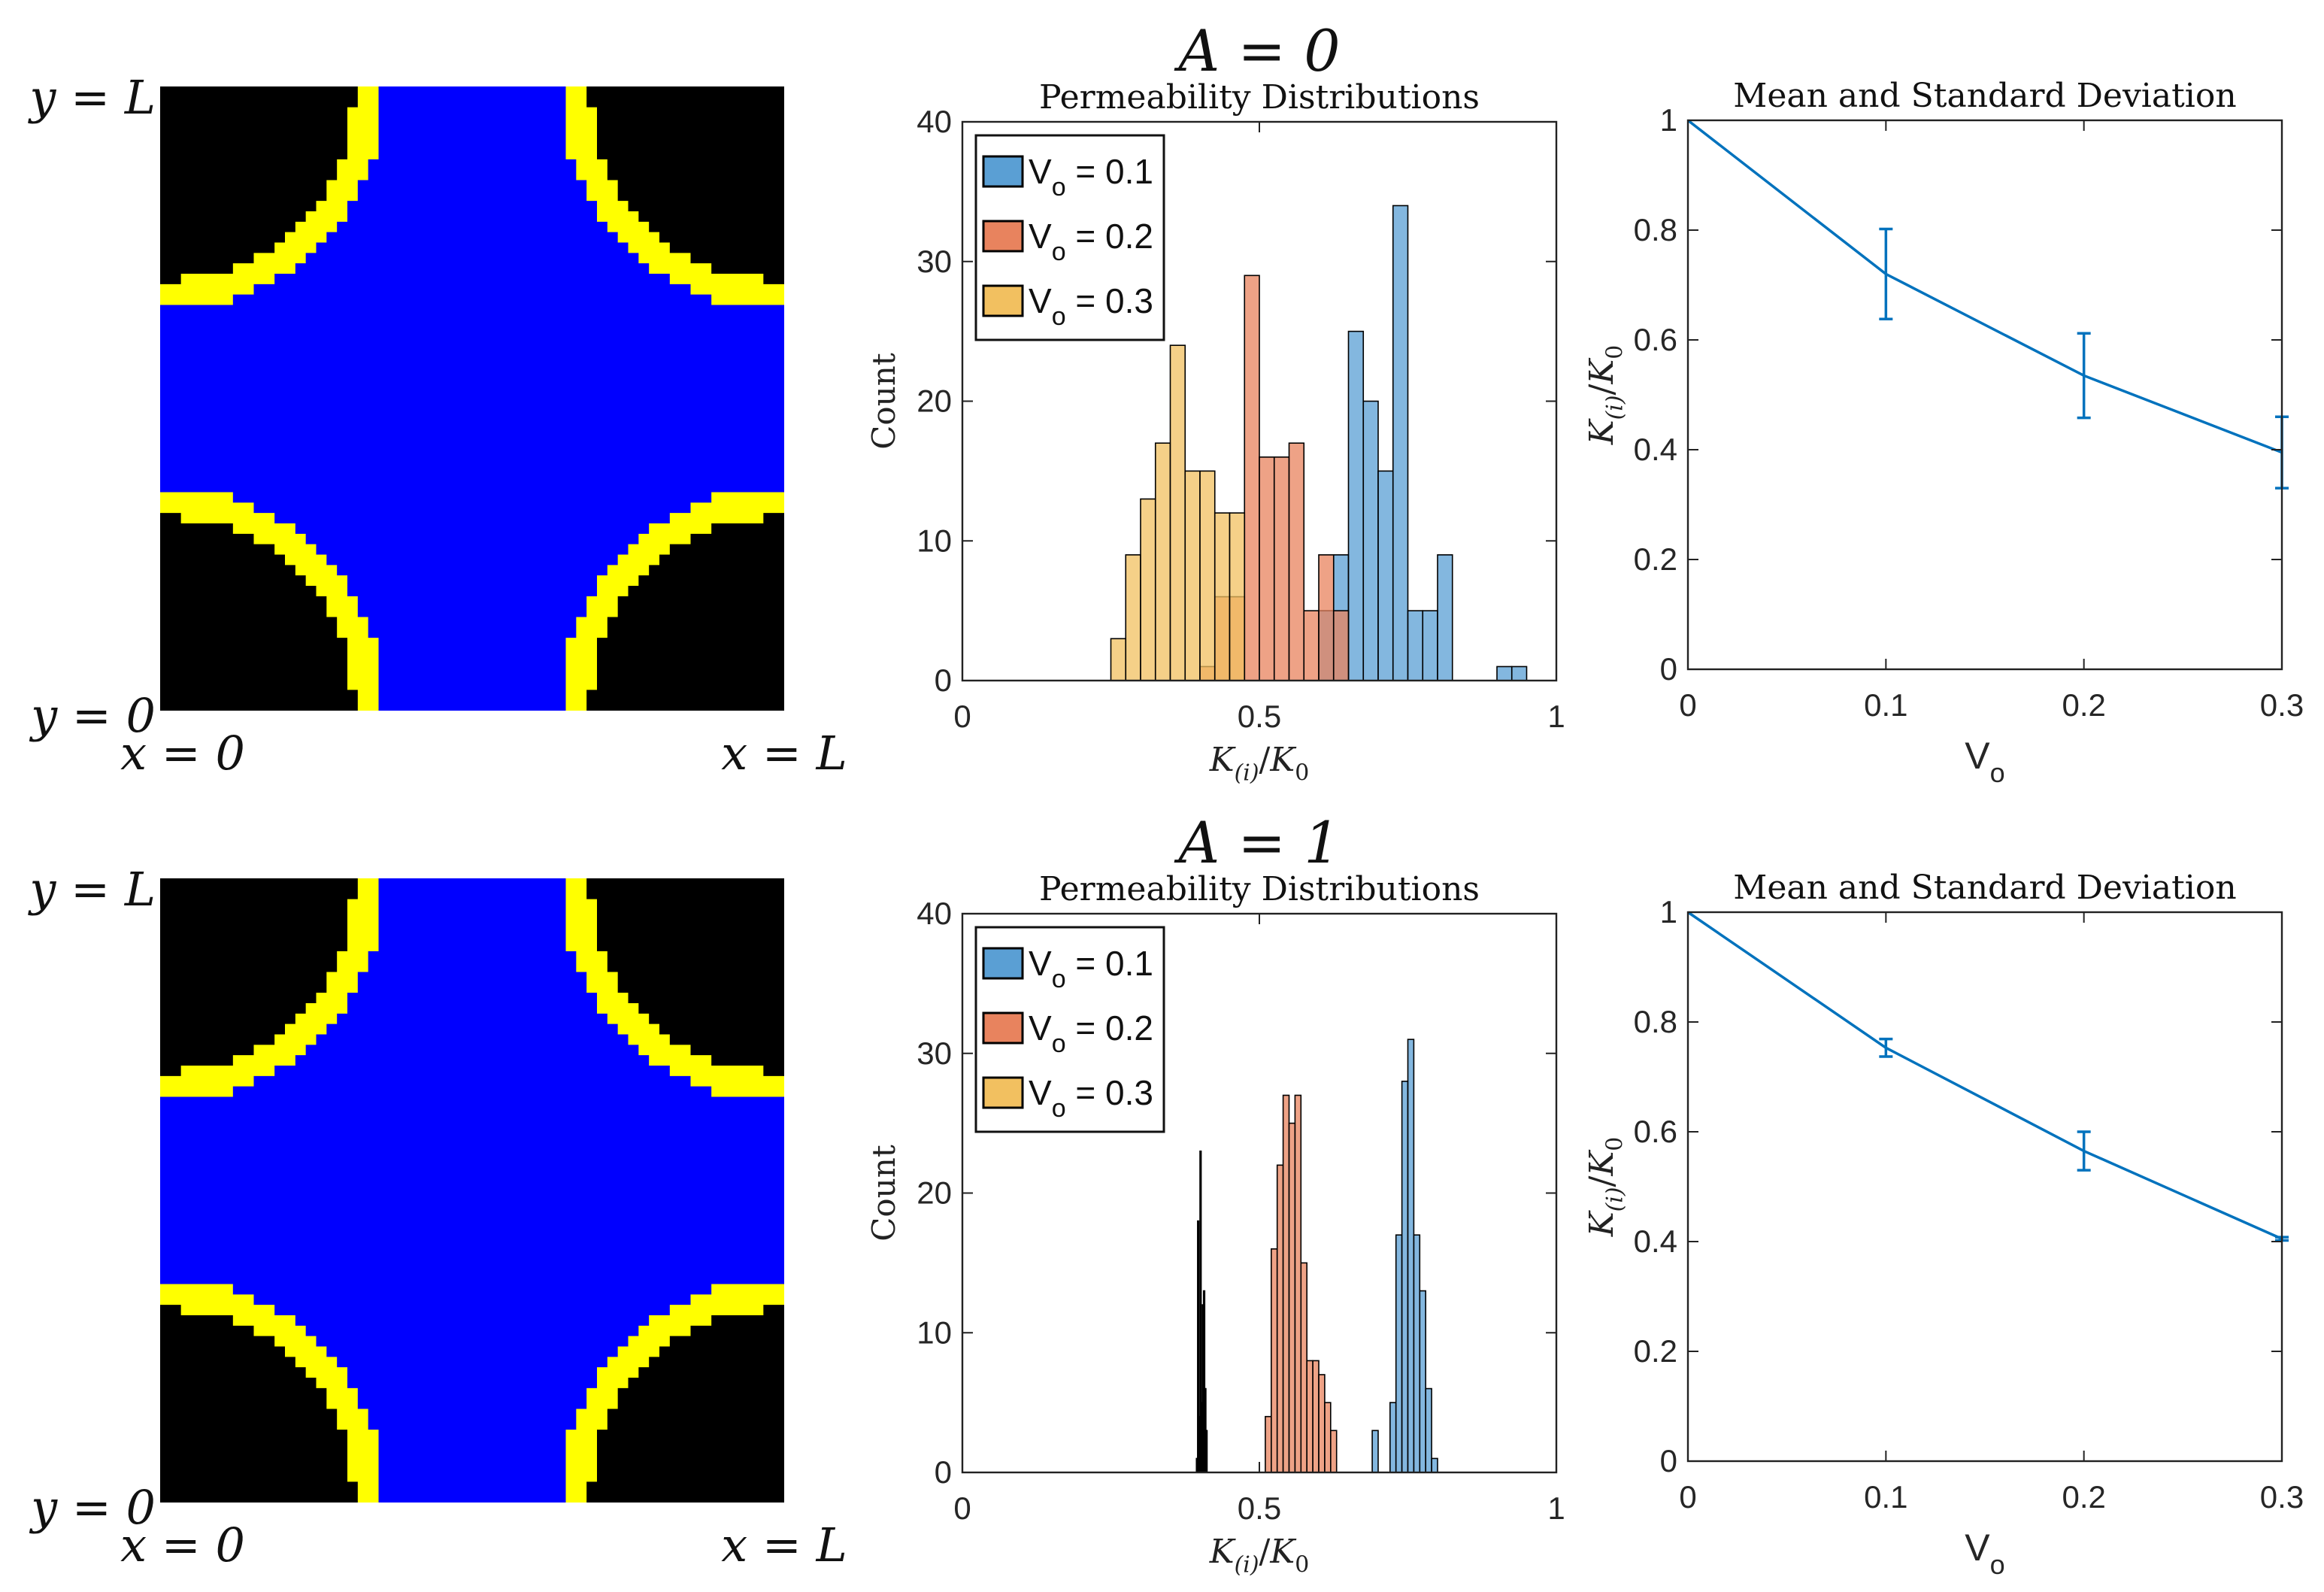 This screenshot has width=2324, height=1592. What do you see at coordinates (1984, 888) in the screenshot?
I see `plot-title: Mean and Standard Deviation` at bounding box center [1984, 888].